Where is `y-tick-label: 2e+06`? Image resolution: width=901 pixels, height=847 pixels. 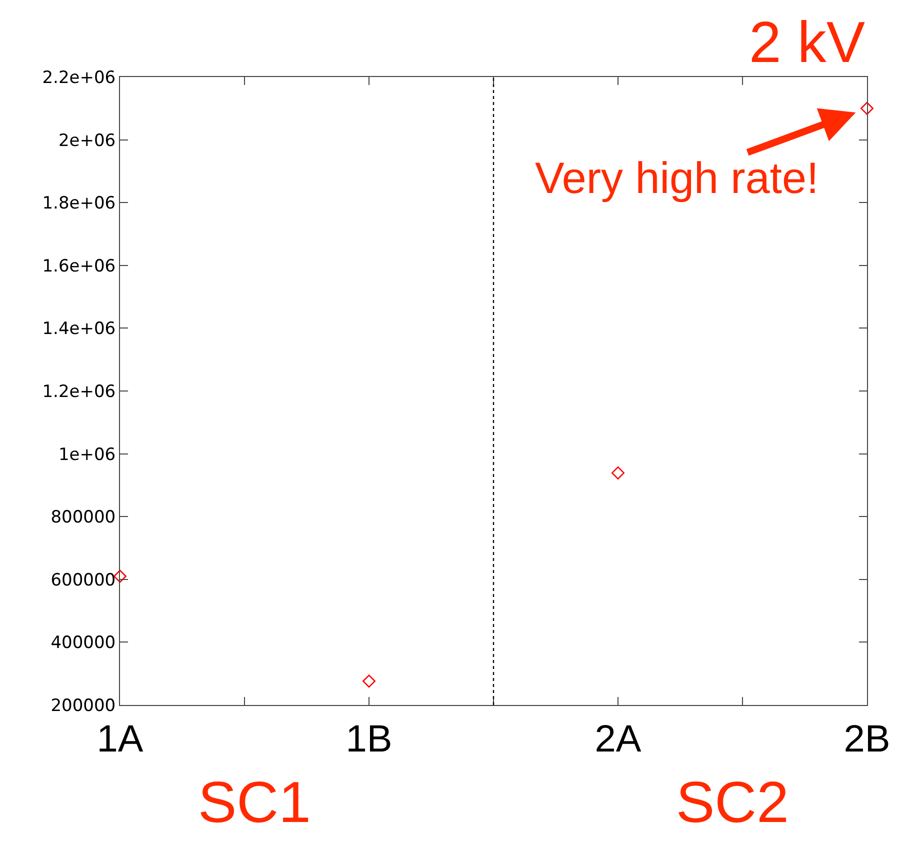
y-tick-label: 2e+06 is located at coordinates (87, 140).